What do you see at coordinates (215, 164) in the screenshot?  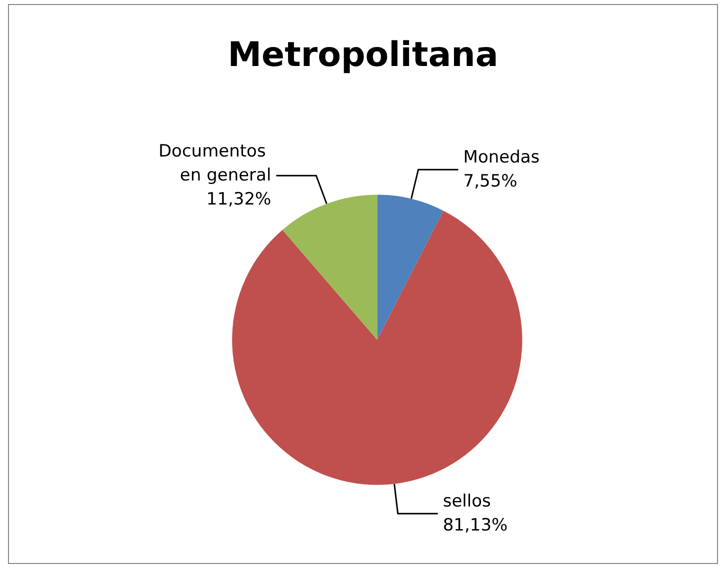 I see `slice-label: Documentos en general` at bounding box center [215, 164].